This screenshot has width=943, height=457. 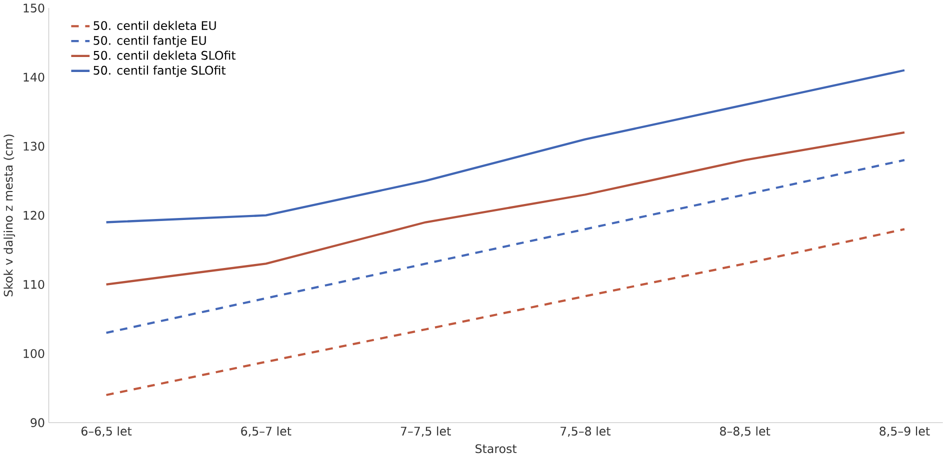 I want to click on y-tick-label: 130, so click(x=34, y=146).